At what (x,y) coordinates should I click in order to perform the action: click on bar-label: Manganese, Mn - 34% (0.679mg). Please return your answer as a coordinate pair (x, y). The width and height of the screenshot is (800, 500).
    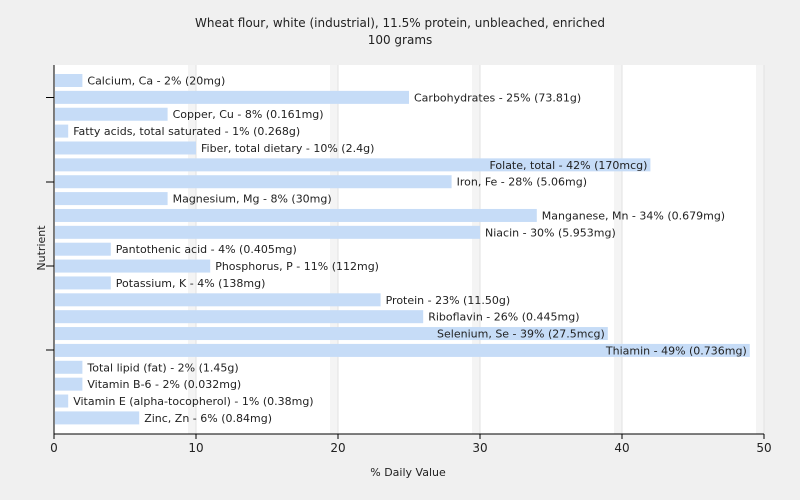
    Looking at the image, I should click on (633, 215).